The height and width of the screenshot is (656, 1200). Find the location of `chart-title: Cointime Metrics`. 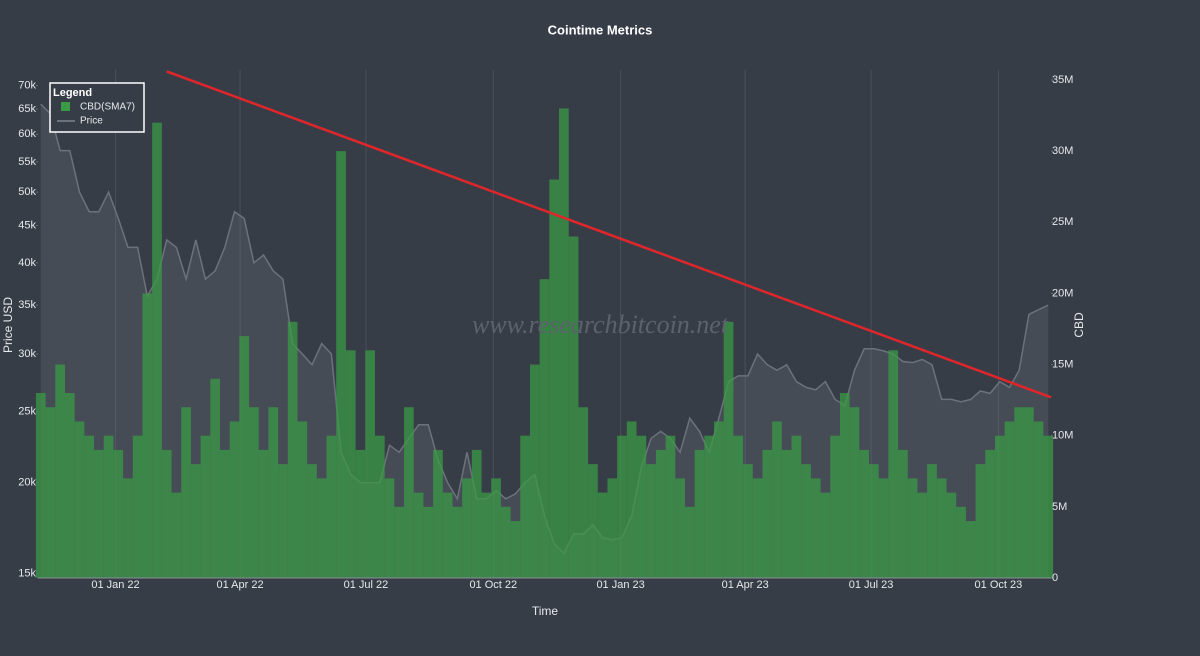

chart-title: Cointime Metrics is located at coordinates (600, 29).